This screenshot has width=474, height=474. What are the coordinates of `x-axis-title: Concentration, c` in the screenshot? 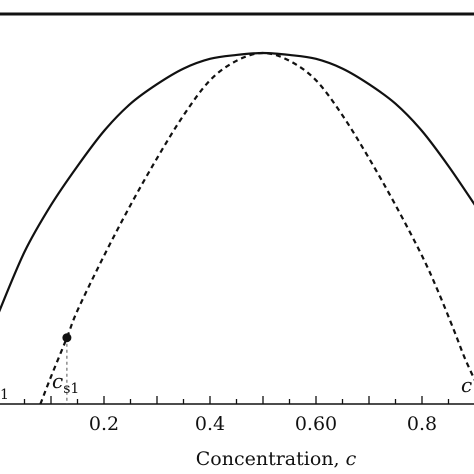 It's located at (276, 459).